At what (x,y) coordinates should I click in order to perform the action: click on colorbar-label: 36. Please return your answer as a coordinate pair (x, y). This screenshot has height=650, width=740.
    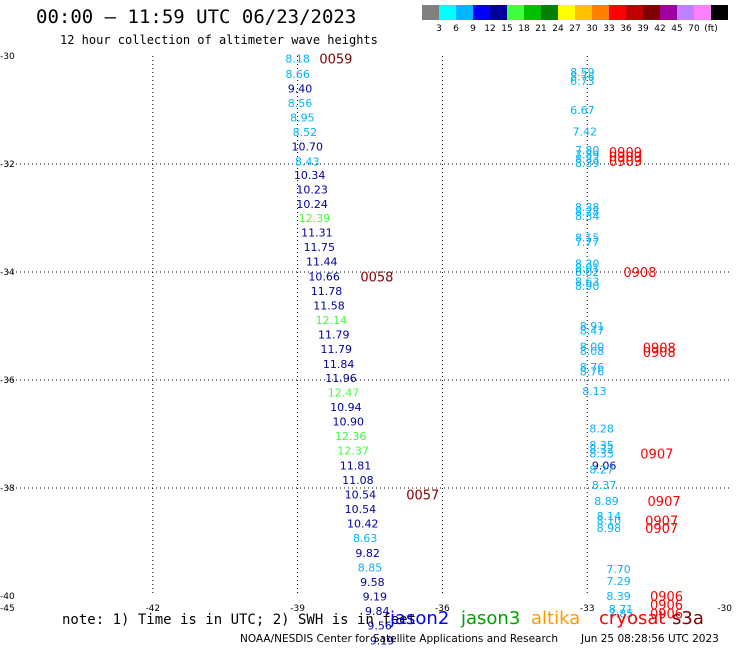
    Looking at the image, I should click on (626, 29).